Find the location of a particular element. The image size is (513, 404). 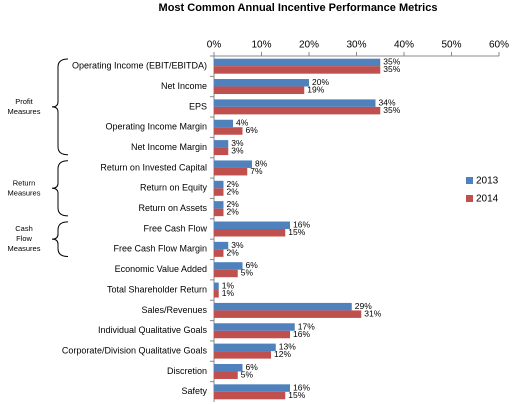

value-label: 31% is located at coordinates (372, 313).